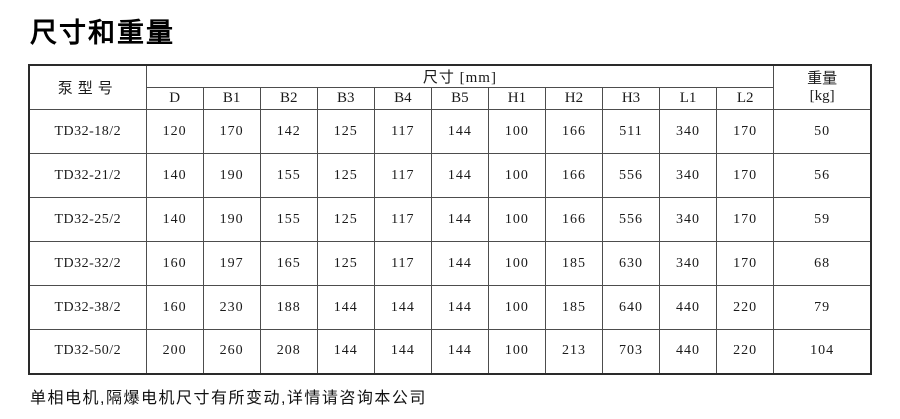  I want to click on column-header-dim: B5, so click(459, 98).